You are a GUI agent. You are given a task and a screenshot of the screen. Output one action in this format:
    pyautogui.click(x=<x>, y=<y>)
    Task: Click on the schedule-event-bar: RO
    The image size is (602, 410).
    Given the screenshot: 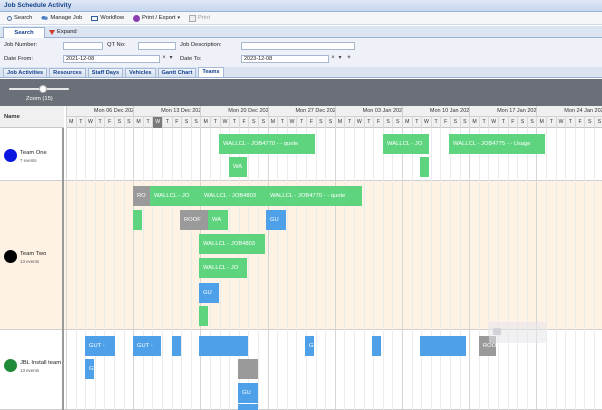 What is the action you would take?
    pyautogui.click(x=141, y=196)
    